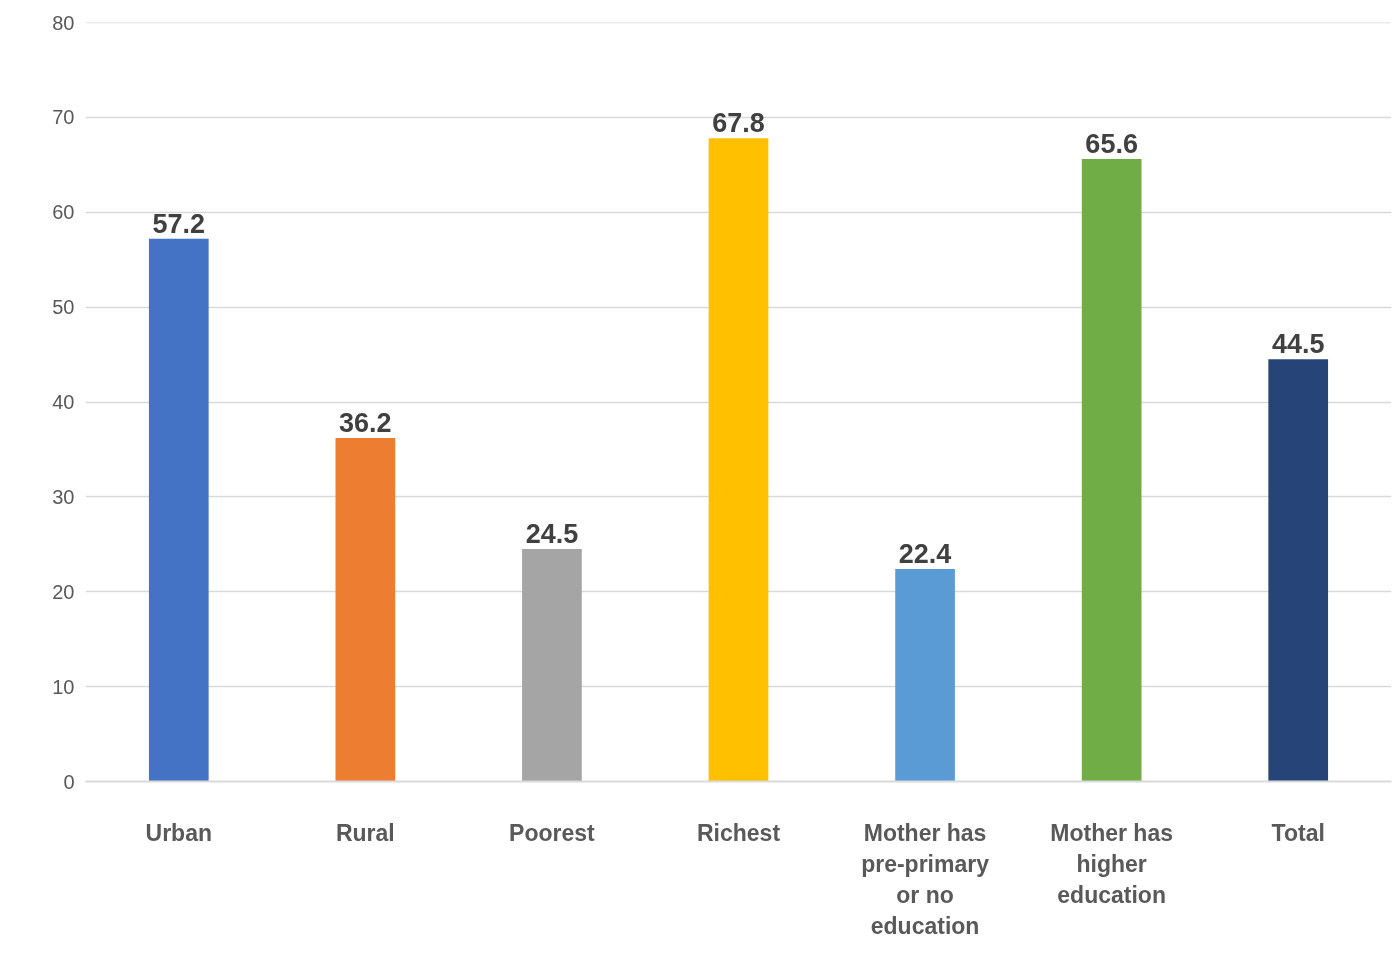 The height and width of the screenshot is (971, 1399). I want to click on y-tick-label: 60, so click(63, 212).